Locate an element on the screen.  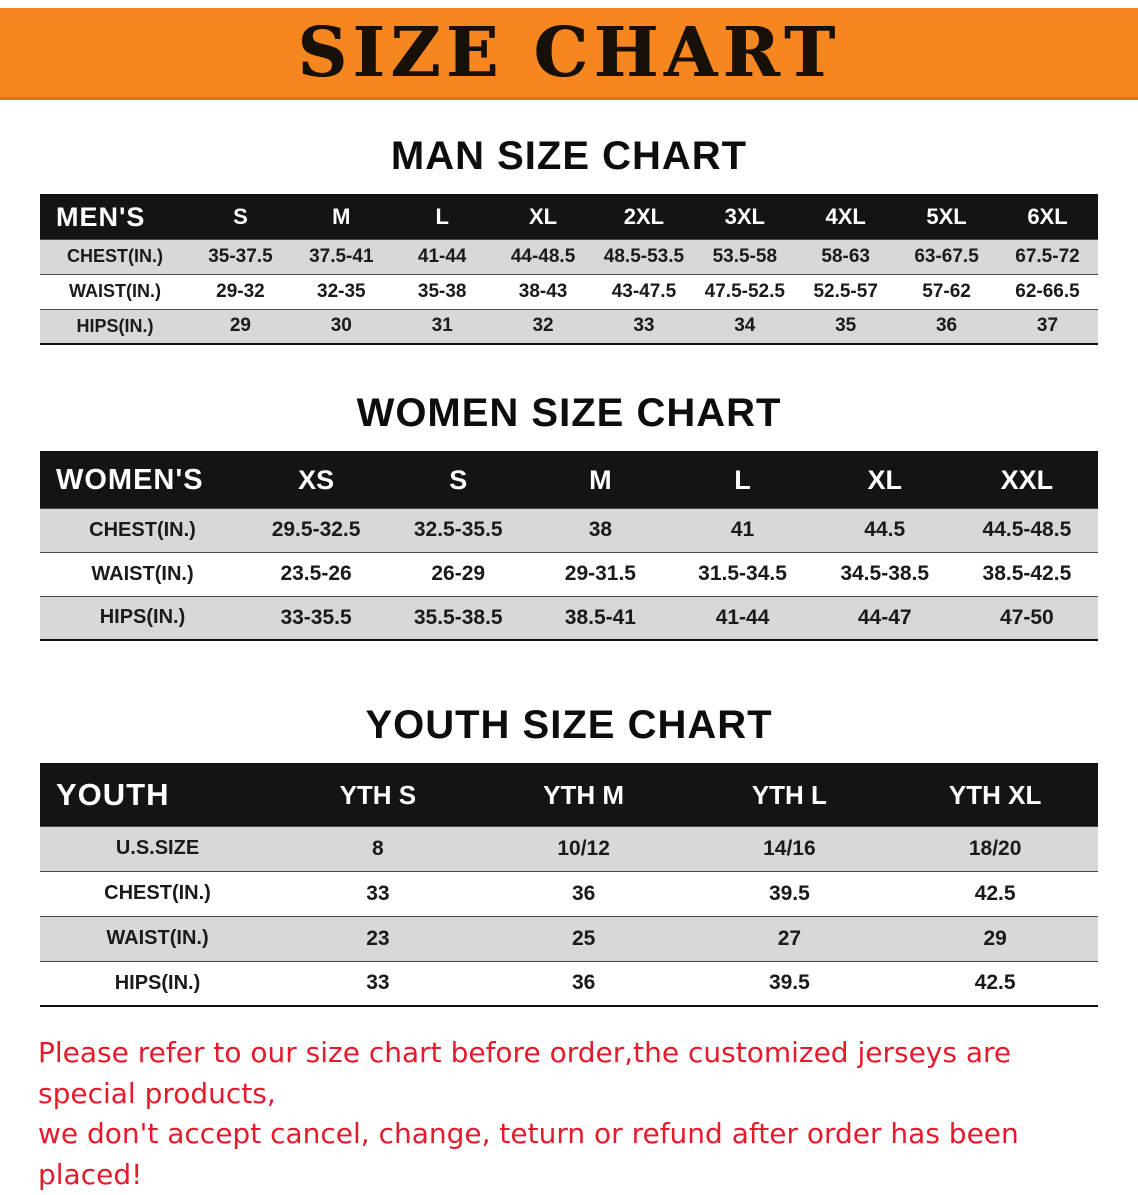
size-value-cell: 53.5-58 is located at coordinates (745, 256).